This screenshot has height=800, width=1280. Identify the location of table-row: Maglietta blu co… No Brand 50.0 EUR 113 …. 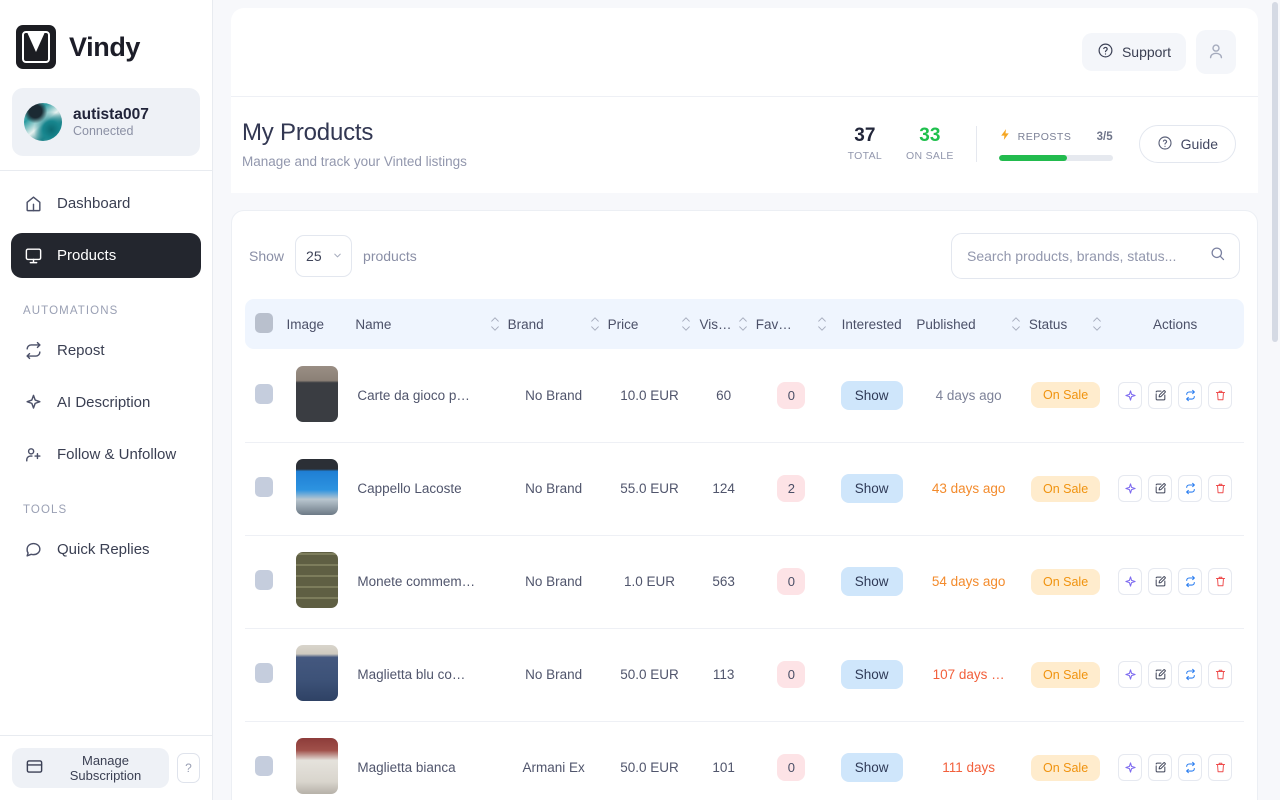
(744, 675).